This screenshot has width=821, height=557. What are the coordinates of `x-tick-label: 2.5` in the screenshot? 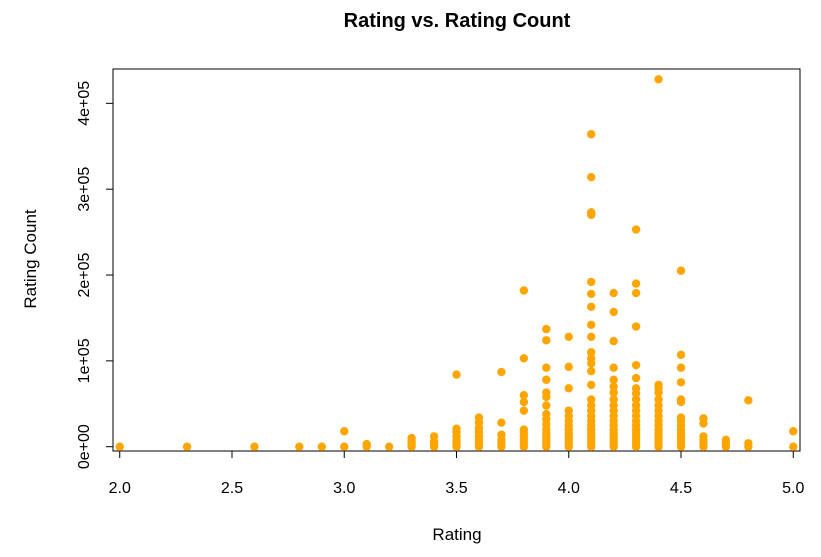 It's located at (232, 488).